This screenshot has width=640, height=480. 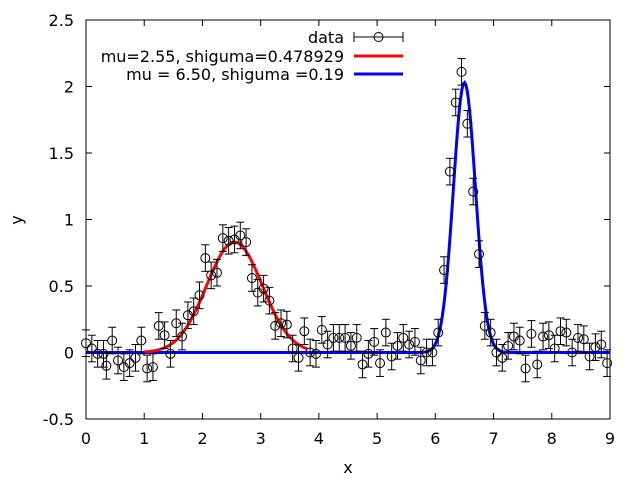 What do you see at coordinates (69, 220) in the screenshot?
I see `y-tick-label: 1` at bounding box center [69, 220].